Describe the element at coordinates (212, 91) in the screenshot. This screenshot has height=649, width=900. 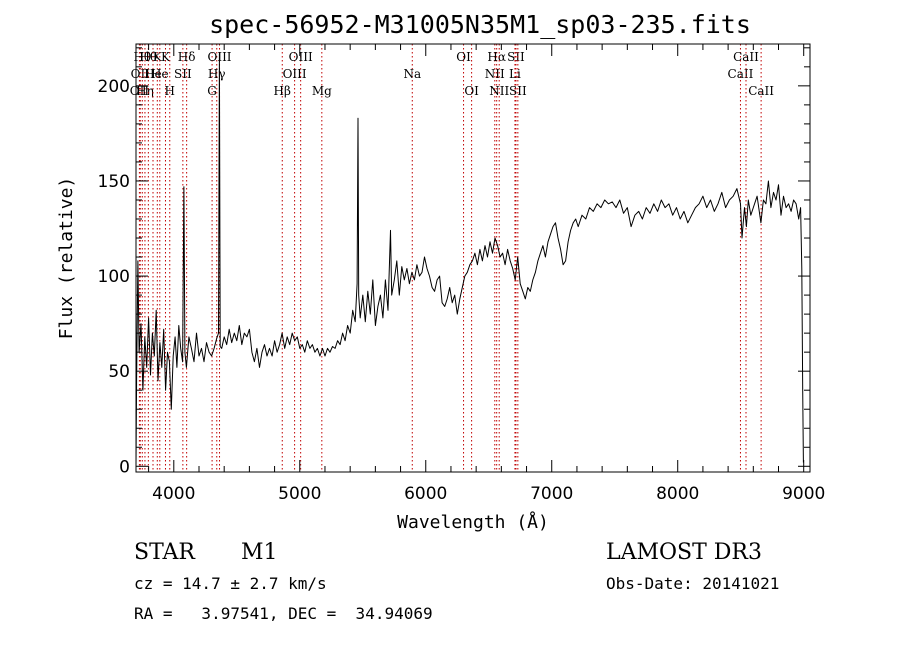
I see `line-marker-label: G` at that location.